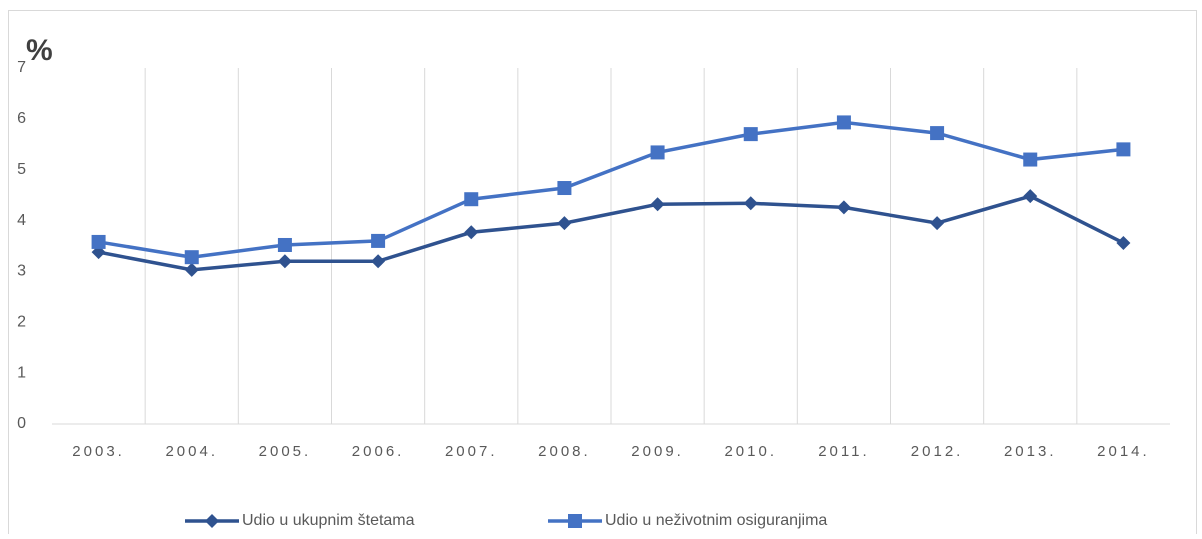 The height and width of the screenshot is (539, 1202). I want to click on y-tick-label: 0, so click(21, 423).